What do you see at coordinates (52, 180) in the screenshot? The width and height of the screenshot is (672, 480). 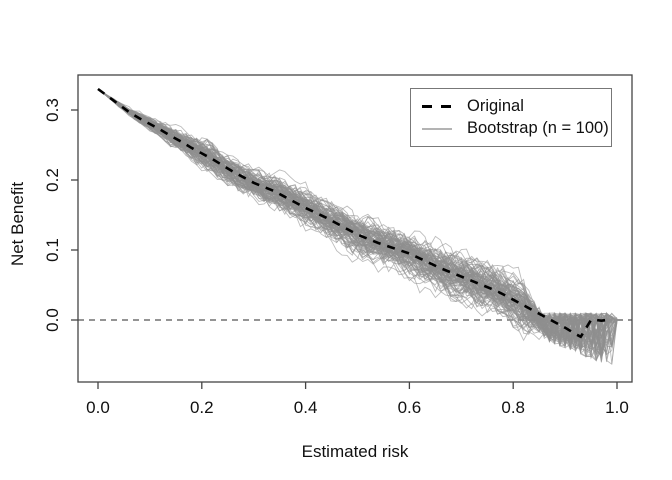 I see `y-tick-label: 0.2` at bounding box center [52, 180].